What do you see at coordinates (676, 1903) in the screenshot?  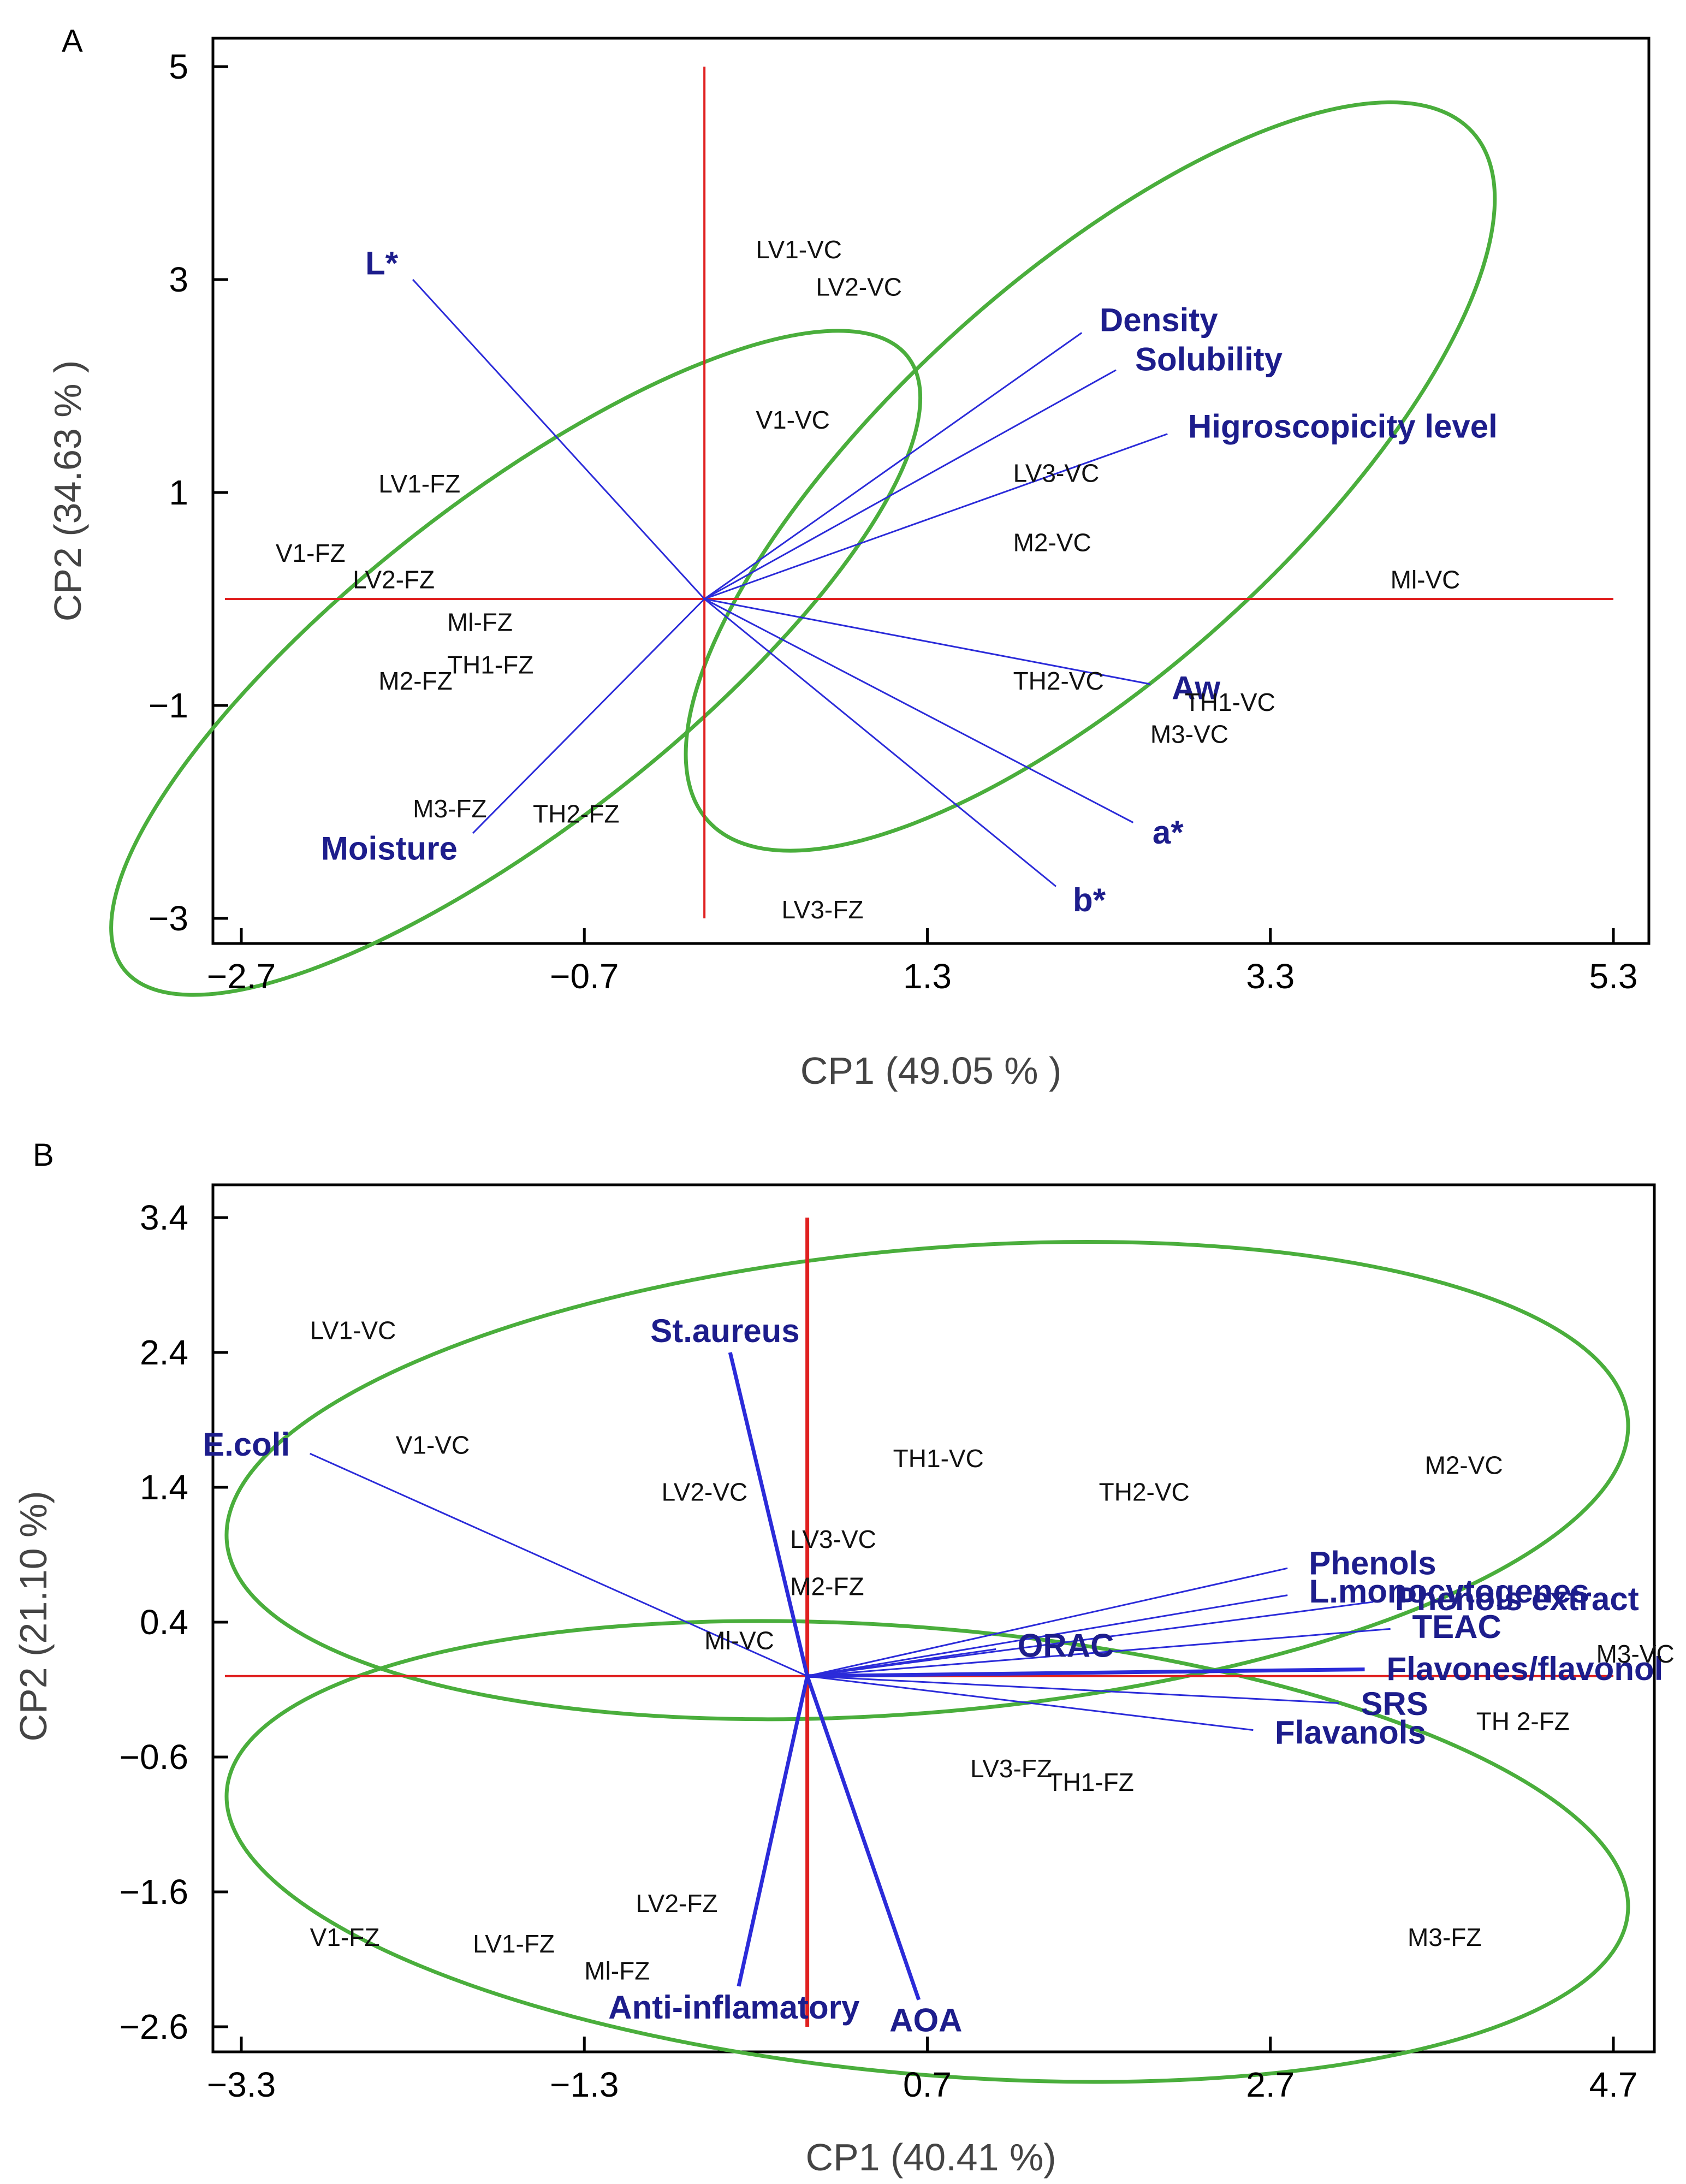 I see `panel-b-point-lv2-fz: LV2-FZ` at bounding box center [676, 1903].